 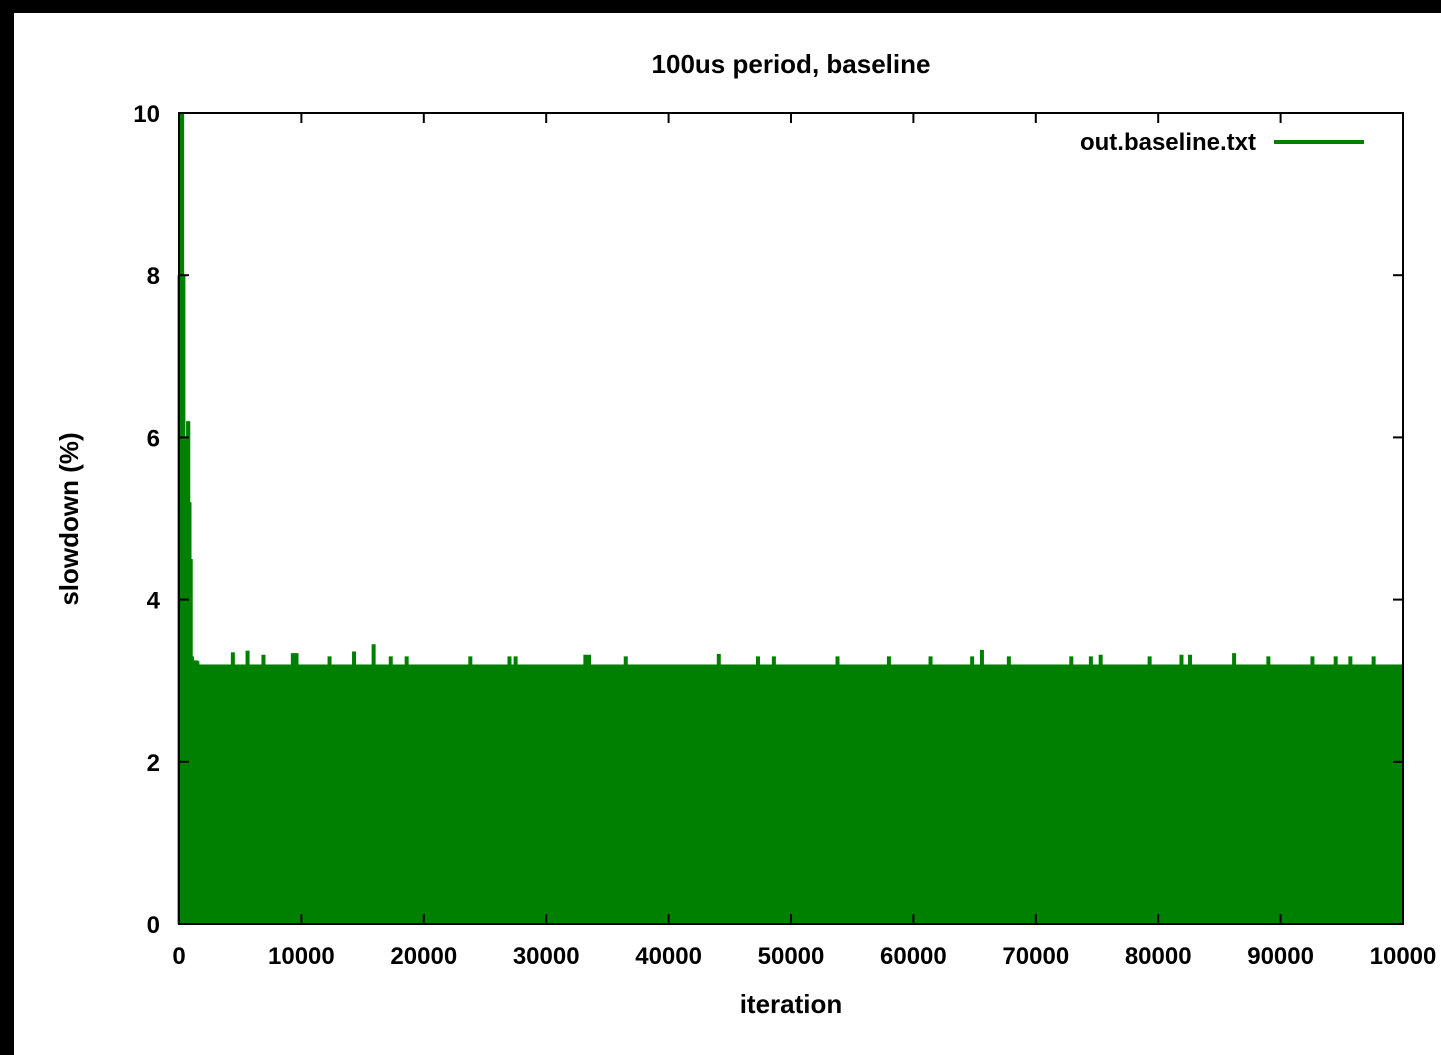 I want to click on y-tick-label: 4, so click(x=154, y=601).